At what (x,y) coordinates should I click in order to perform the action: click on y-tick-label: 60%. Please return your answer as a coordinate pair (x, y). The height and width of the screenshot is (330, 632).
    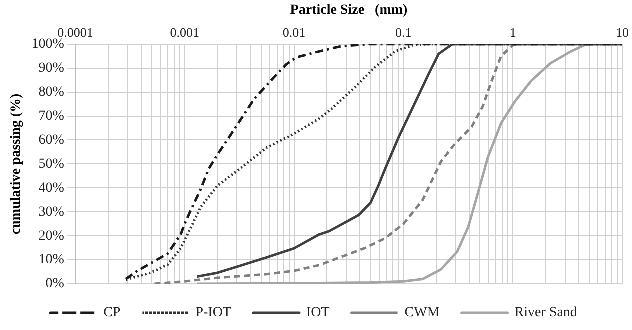
    Looking at the image, I should click on (51, 140).